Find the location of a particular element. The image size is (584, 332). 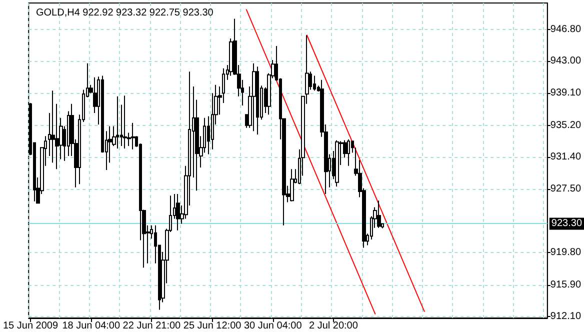

y-tick-label: 931.40 is located at coordinates (566, 156).